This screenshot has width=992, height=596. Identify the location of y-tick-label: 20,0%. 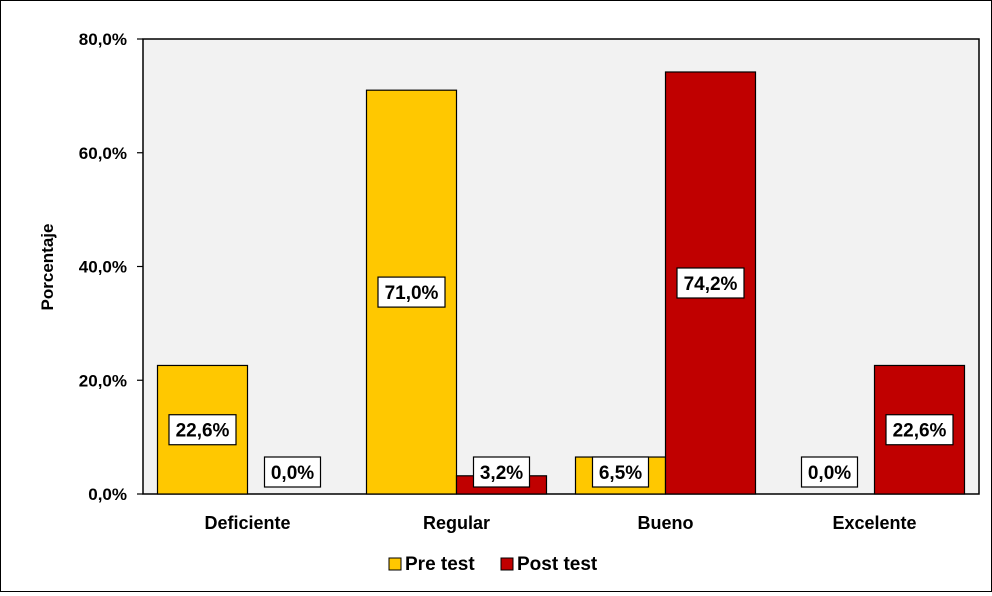
(103, 380).